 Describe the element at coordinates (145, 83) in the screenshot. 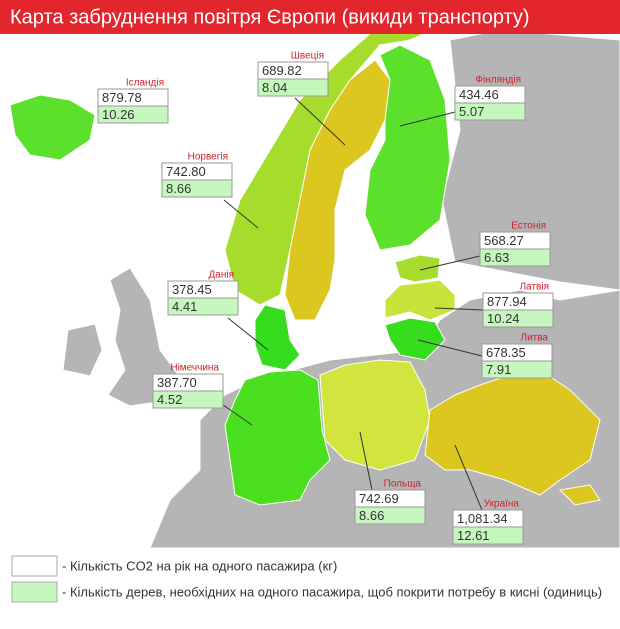

I see `country-name: Ісландія` at that location.